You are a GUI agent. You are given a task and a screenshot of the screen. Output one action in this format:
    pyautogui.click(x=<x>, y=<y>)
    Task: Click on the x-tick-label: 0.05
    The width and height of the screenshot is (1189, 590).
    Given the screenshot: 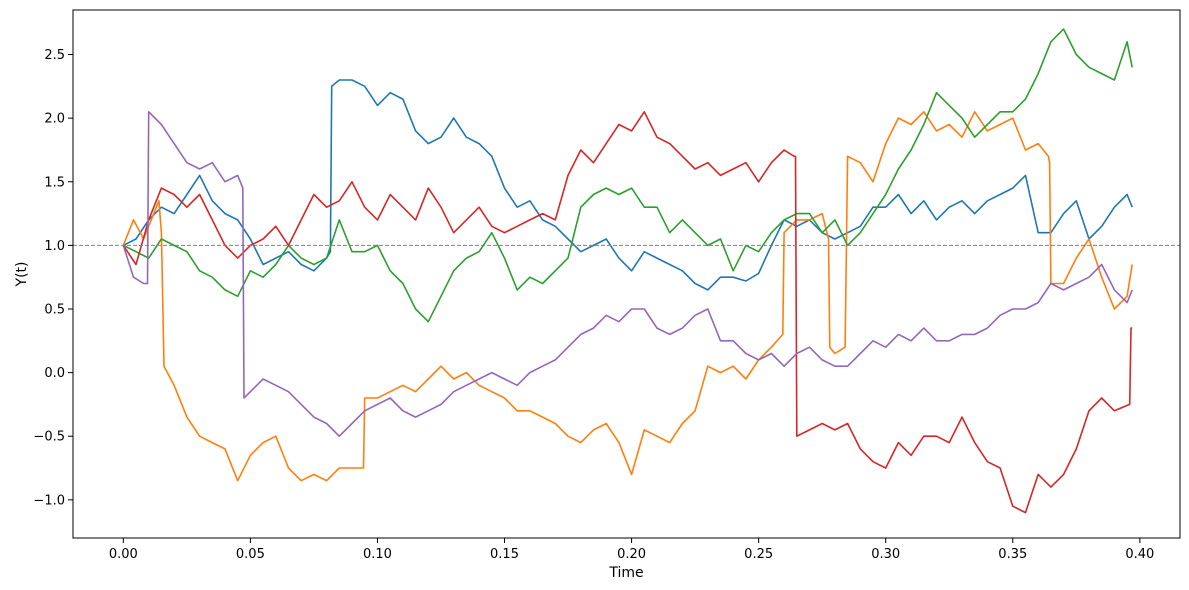 What is the action you would take?
    pyautogui.click(x=250, y=554)
    